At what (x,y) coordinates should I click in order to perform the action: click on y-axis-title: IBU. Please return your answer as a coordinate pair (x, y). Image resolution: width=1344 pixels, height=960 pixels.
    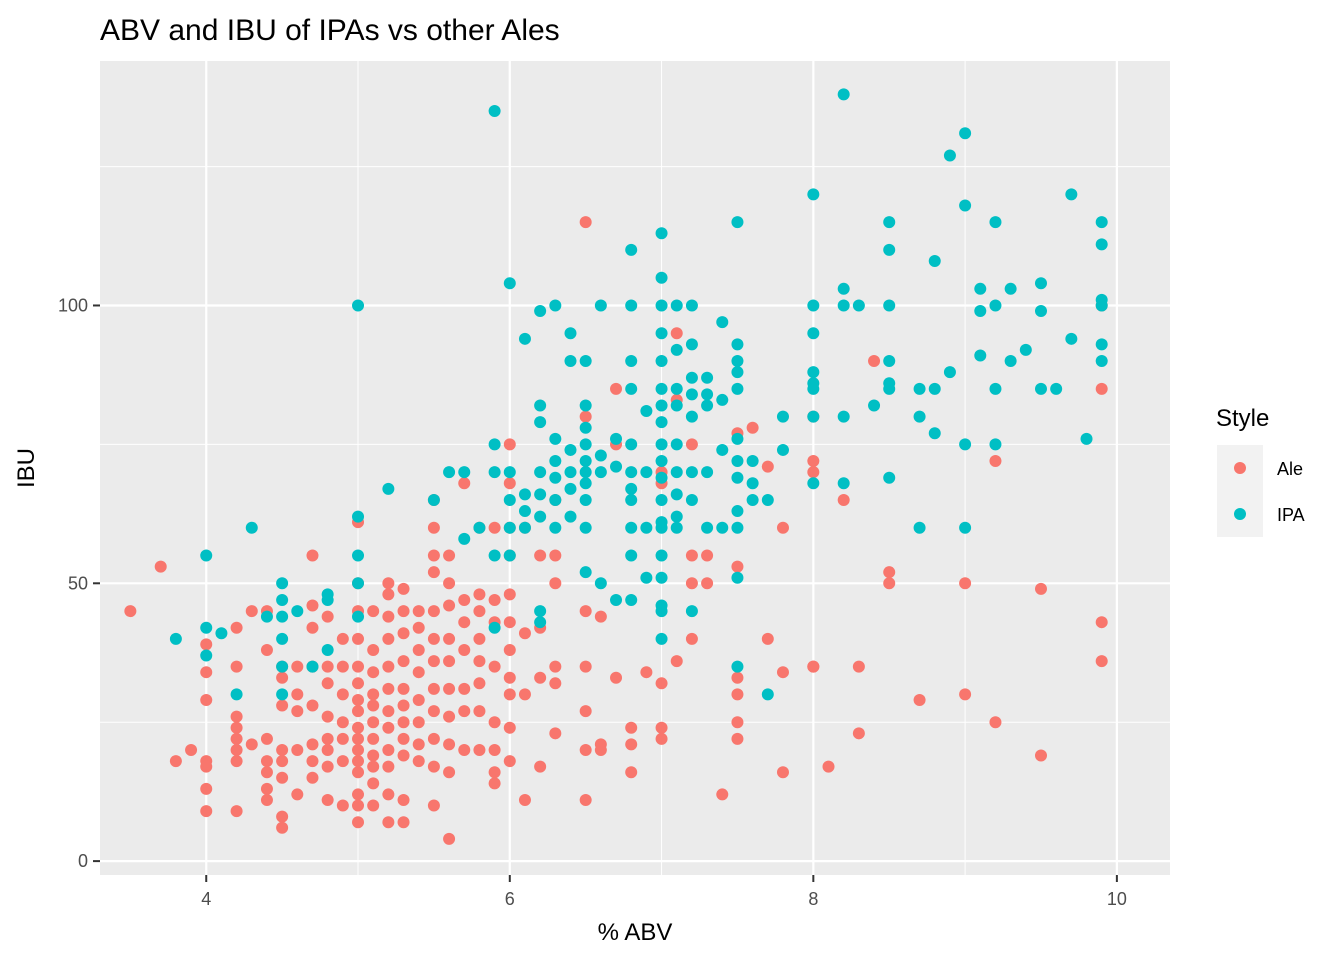
    Looking at the image, I should click on (26, 468).